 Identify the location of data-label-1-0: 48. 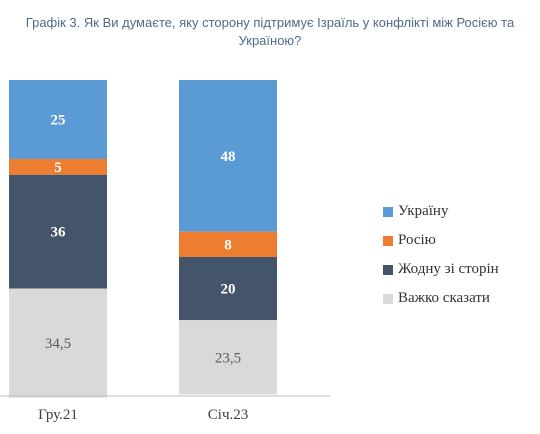
(228, 157).